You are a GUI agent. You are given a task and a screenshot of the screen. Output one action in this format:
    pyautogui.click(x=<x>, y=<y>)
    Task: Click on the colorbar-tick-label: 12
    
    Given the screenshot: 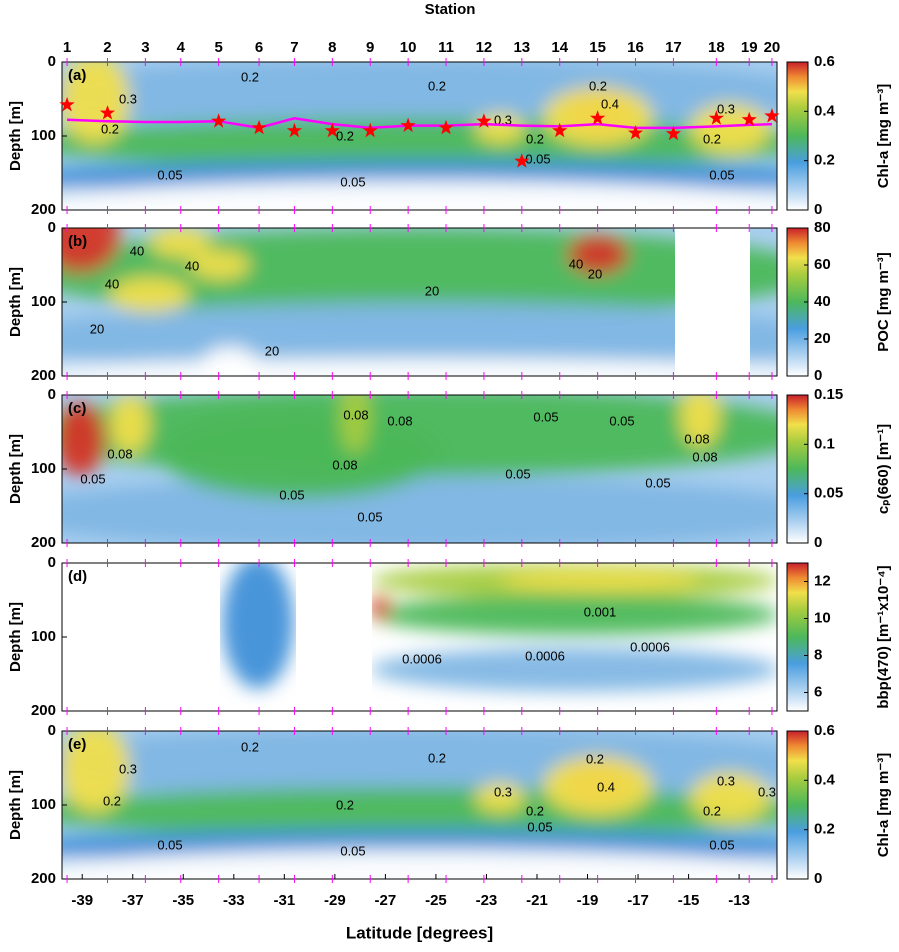 What is the action you would take?
    pyautogui.click(x=822, y=580)
    